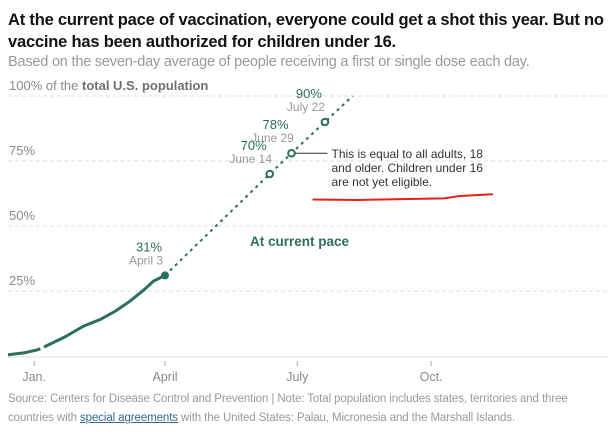 The width and height of the screenshot is (608, 441). What do you see at coordinates (272, 138) in the screenshot?
I see `marker-date-label: June 29` at bounding box center [272, 138].